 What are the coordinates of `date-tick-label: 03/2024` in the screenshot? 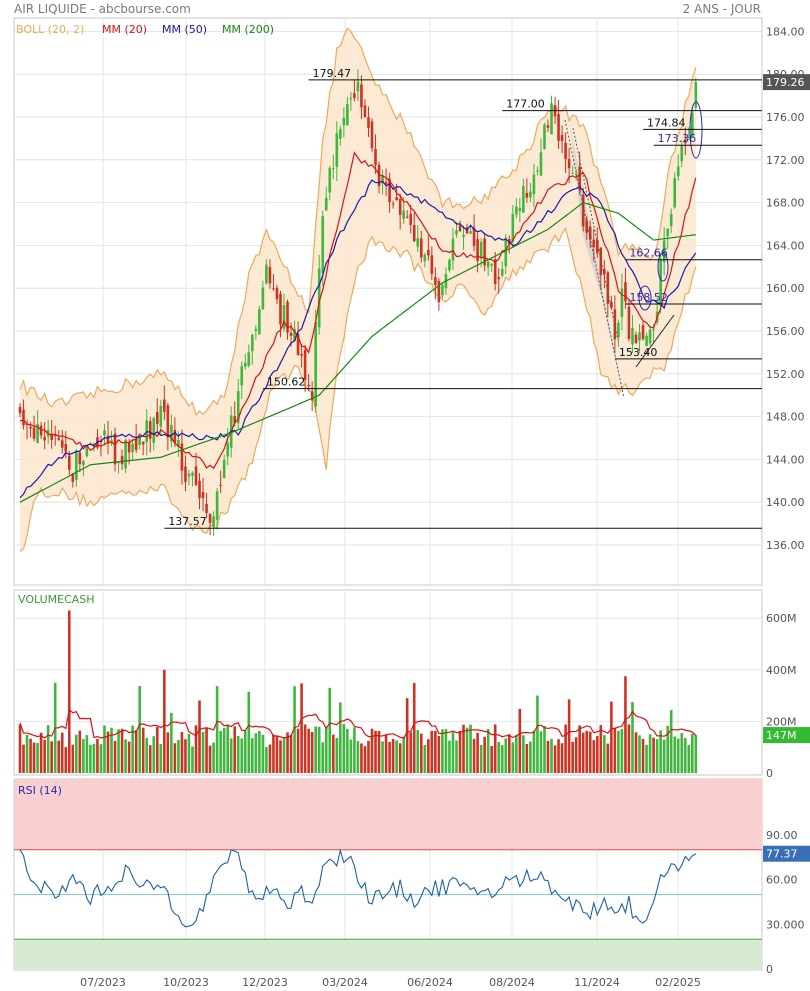 It's located at (345, 982).